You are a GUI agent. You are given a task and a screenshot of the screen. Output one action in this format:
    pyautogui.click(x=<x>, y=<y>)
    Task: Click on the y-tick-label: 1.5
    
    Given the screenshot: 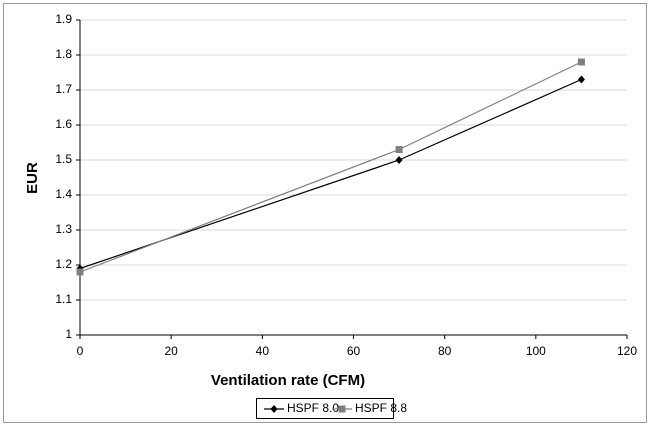 What is the action you would take?
    pyautogui.click(x=63, y=159)
    